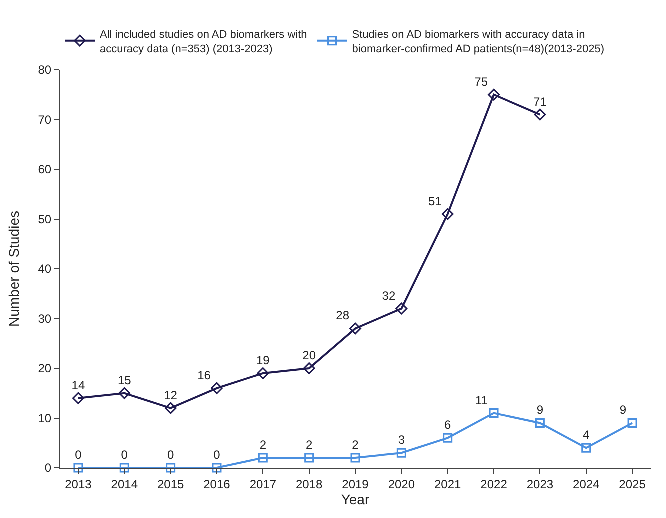 Image resolution: width=666 pixels, height=518 pixels. Describe the element at coordinates (48, 468) in the screenshot. I see `y-tick-label: 0` at that location.